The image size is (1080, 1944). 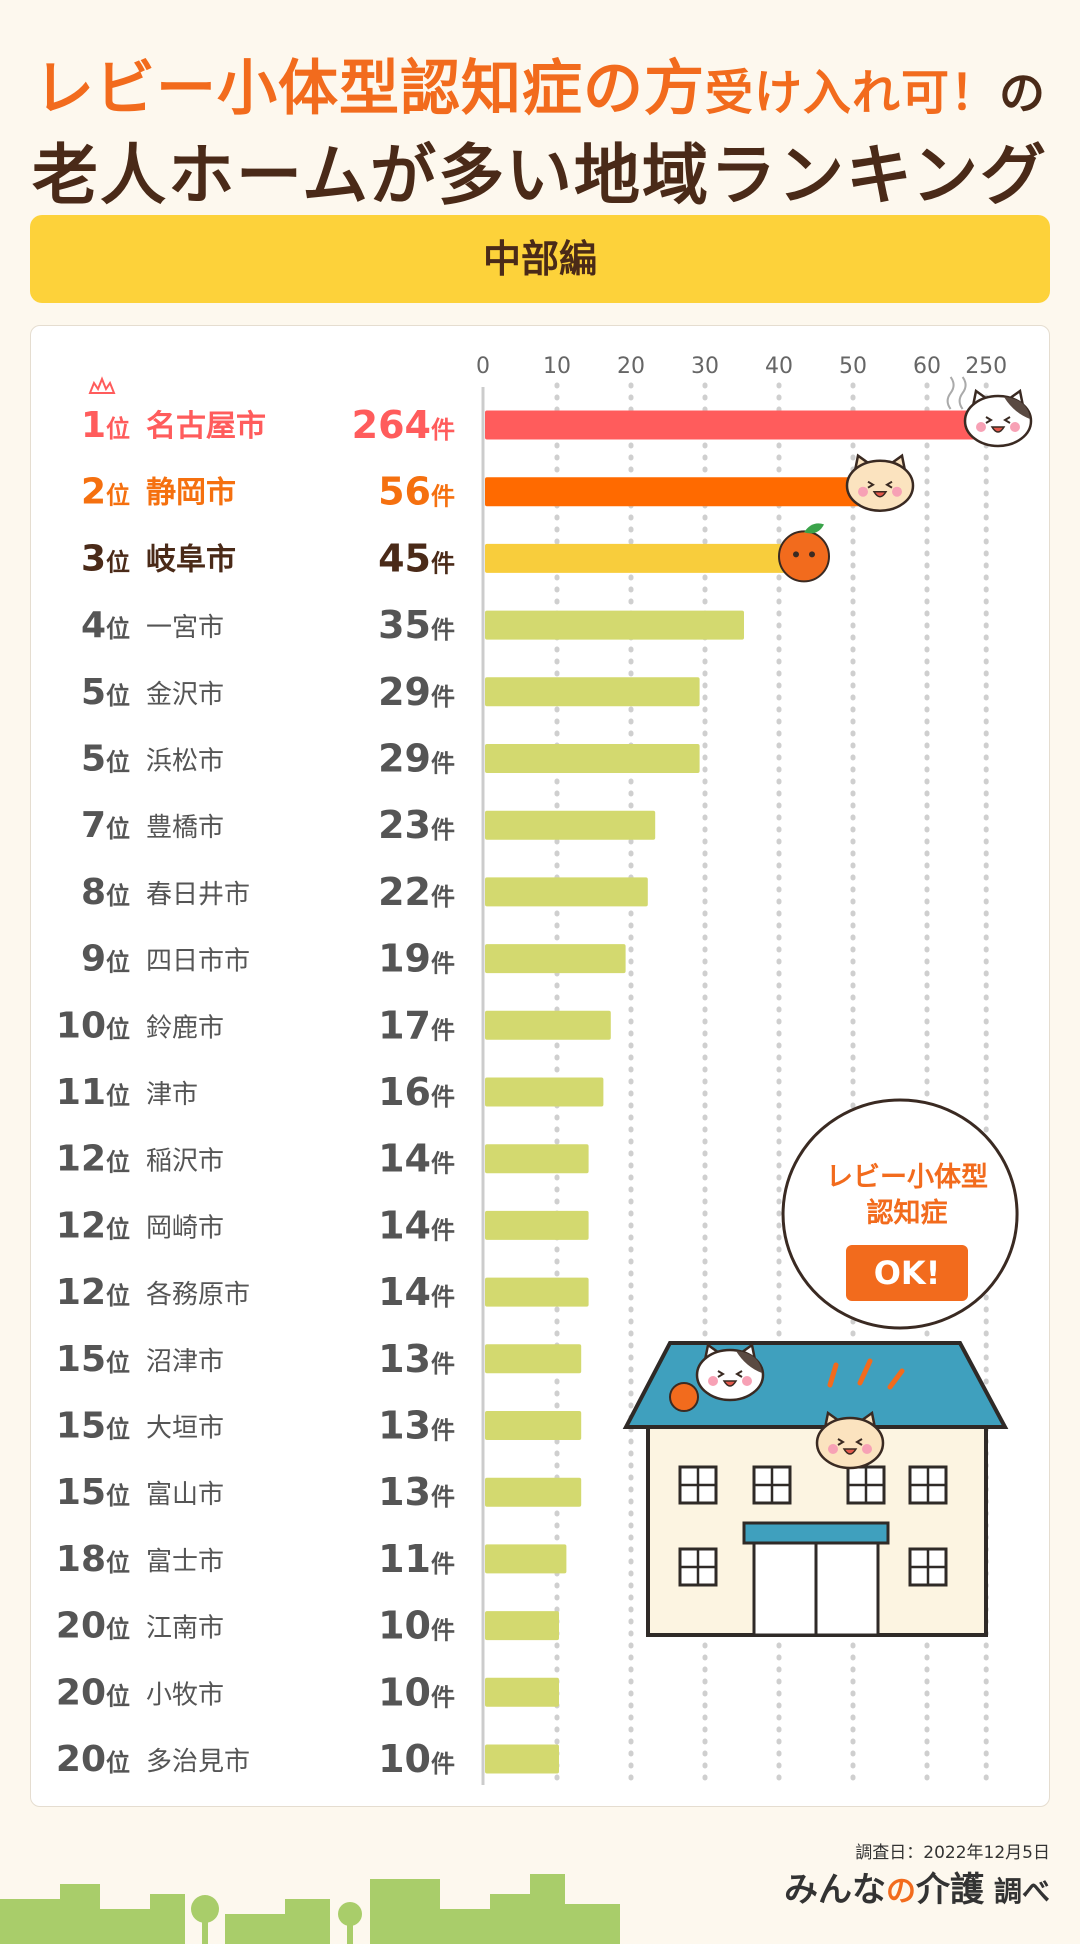 What do you see at coordinates (834, 1890) in the screenshot?
I see `brand-part-a: みんな` at bounding box center [834, 1890].